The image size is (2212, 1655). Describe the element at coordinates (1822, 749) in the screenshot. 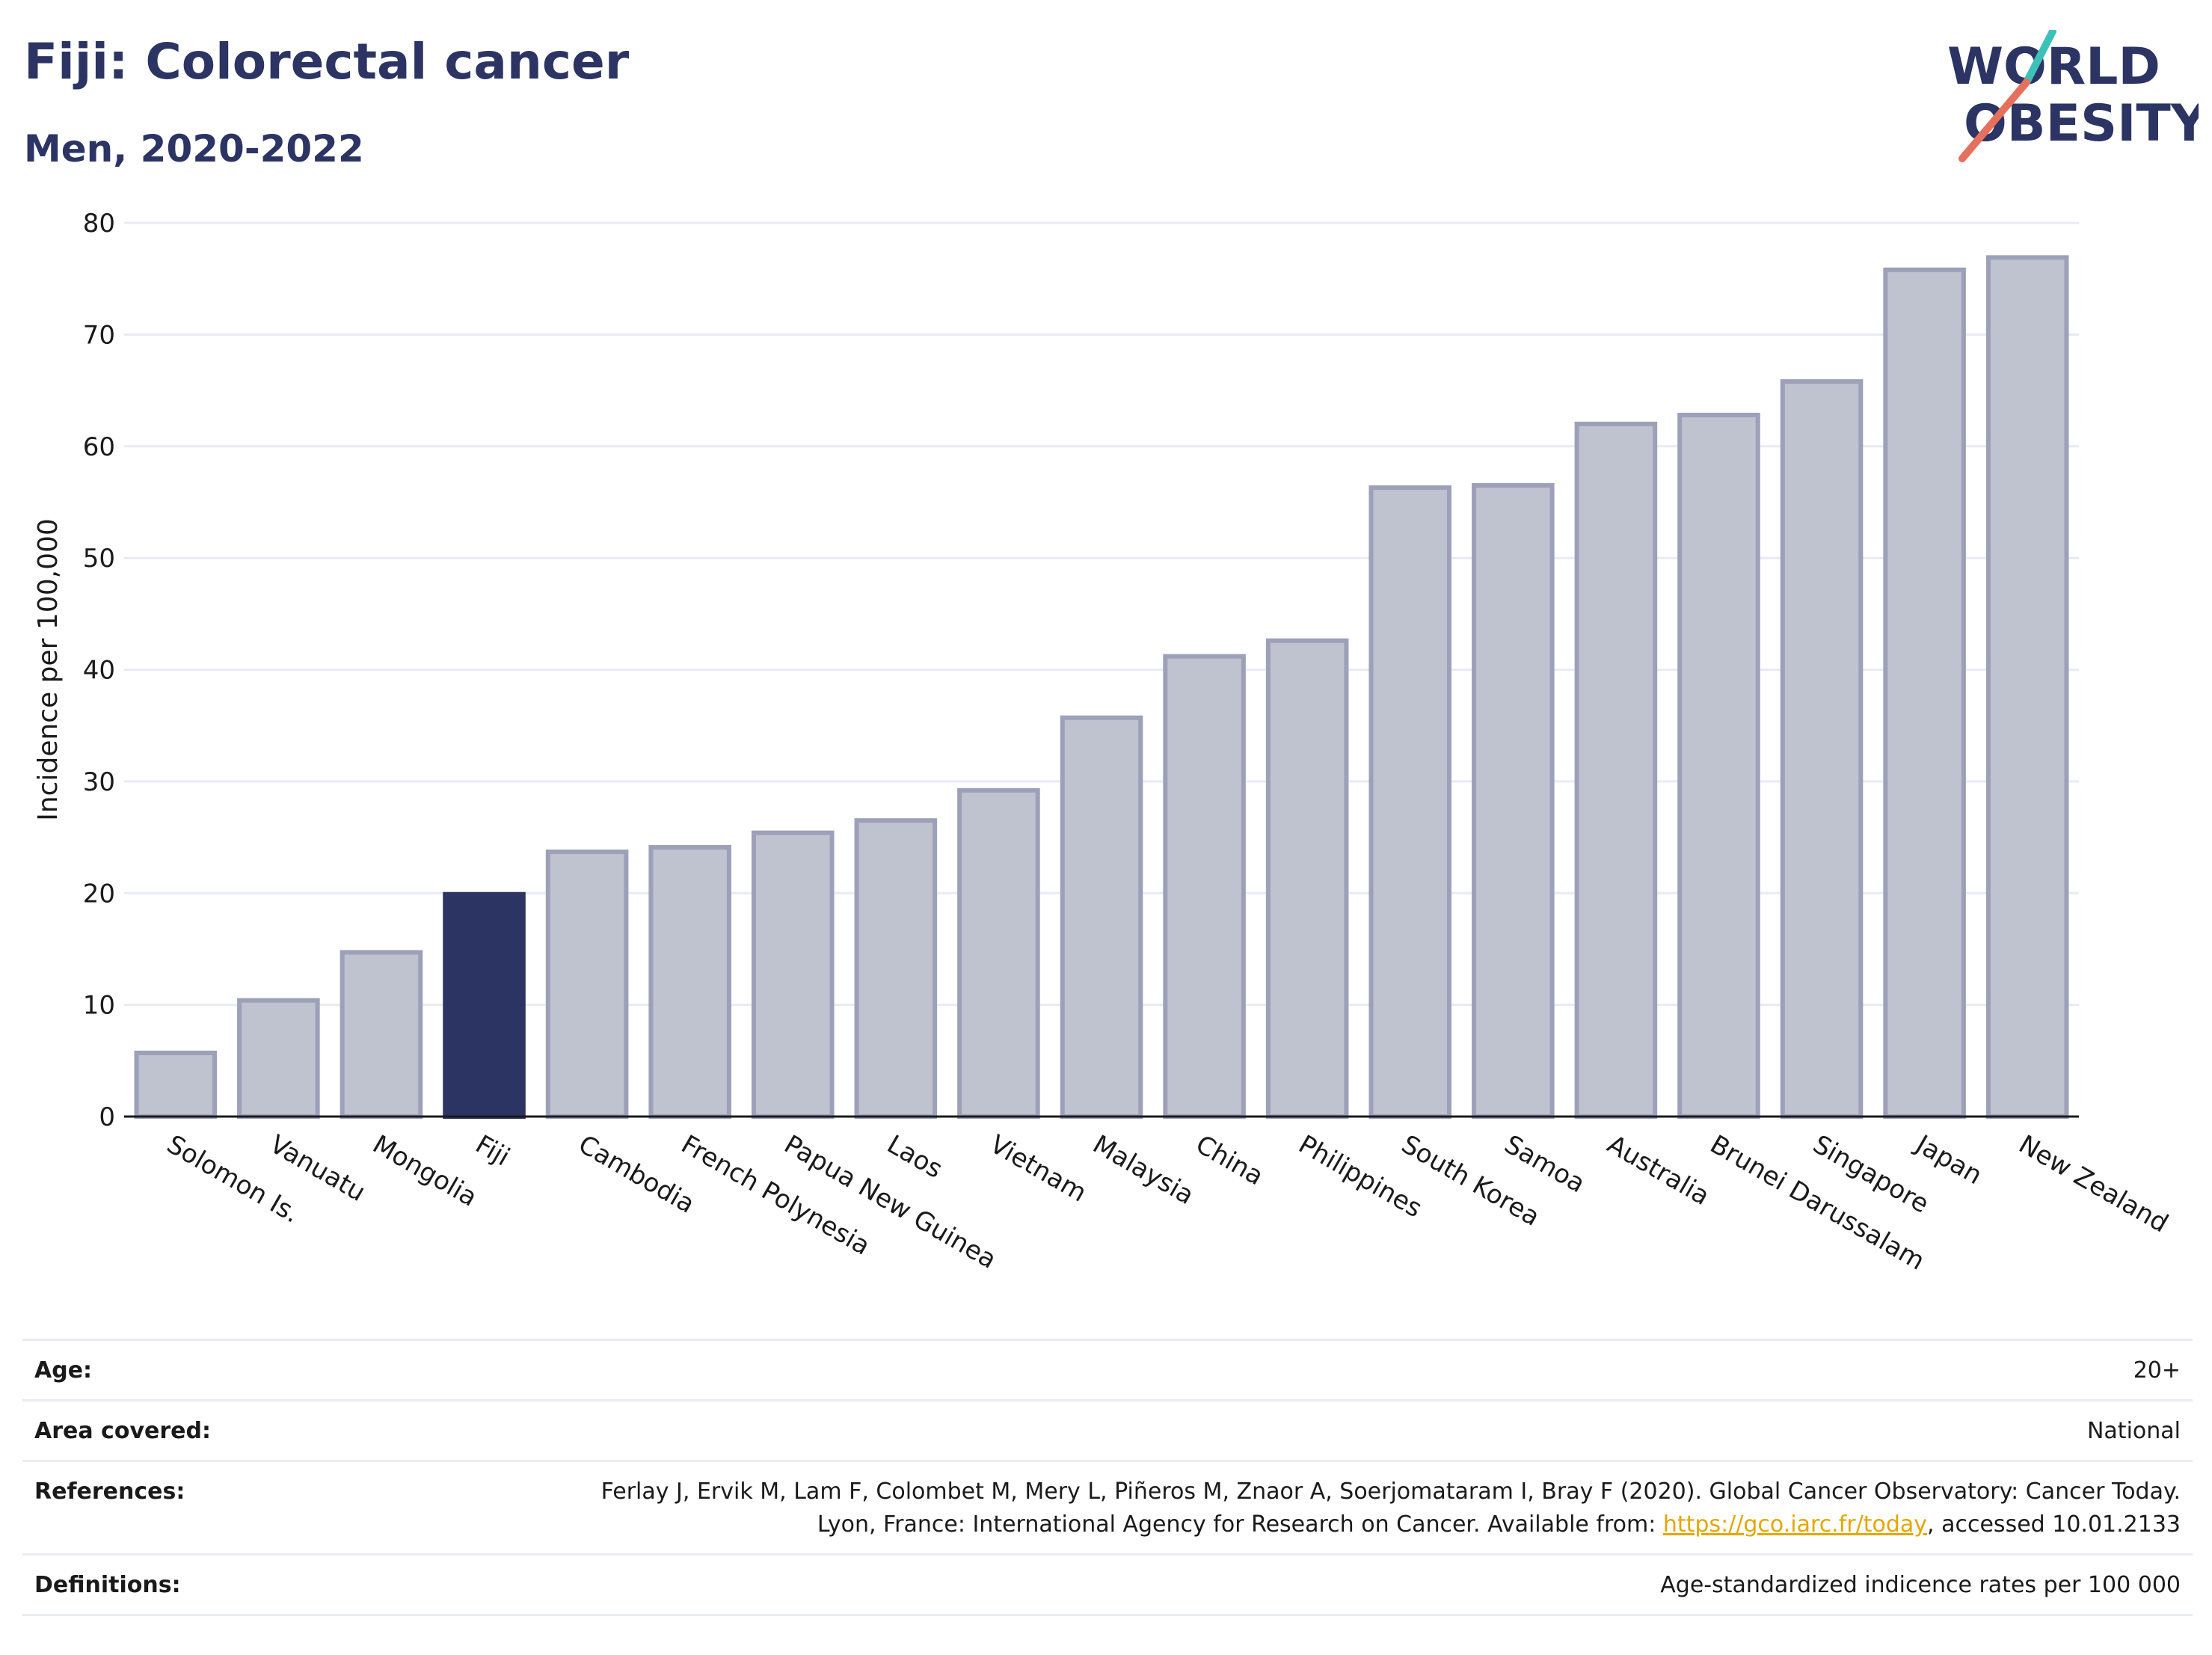

I see `bar-singapore` at that location.